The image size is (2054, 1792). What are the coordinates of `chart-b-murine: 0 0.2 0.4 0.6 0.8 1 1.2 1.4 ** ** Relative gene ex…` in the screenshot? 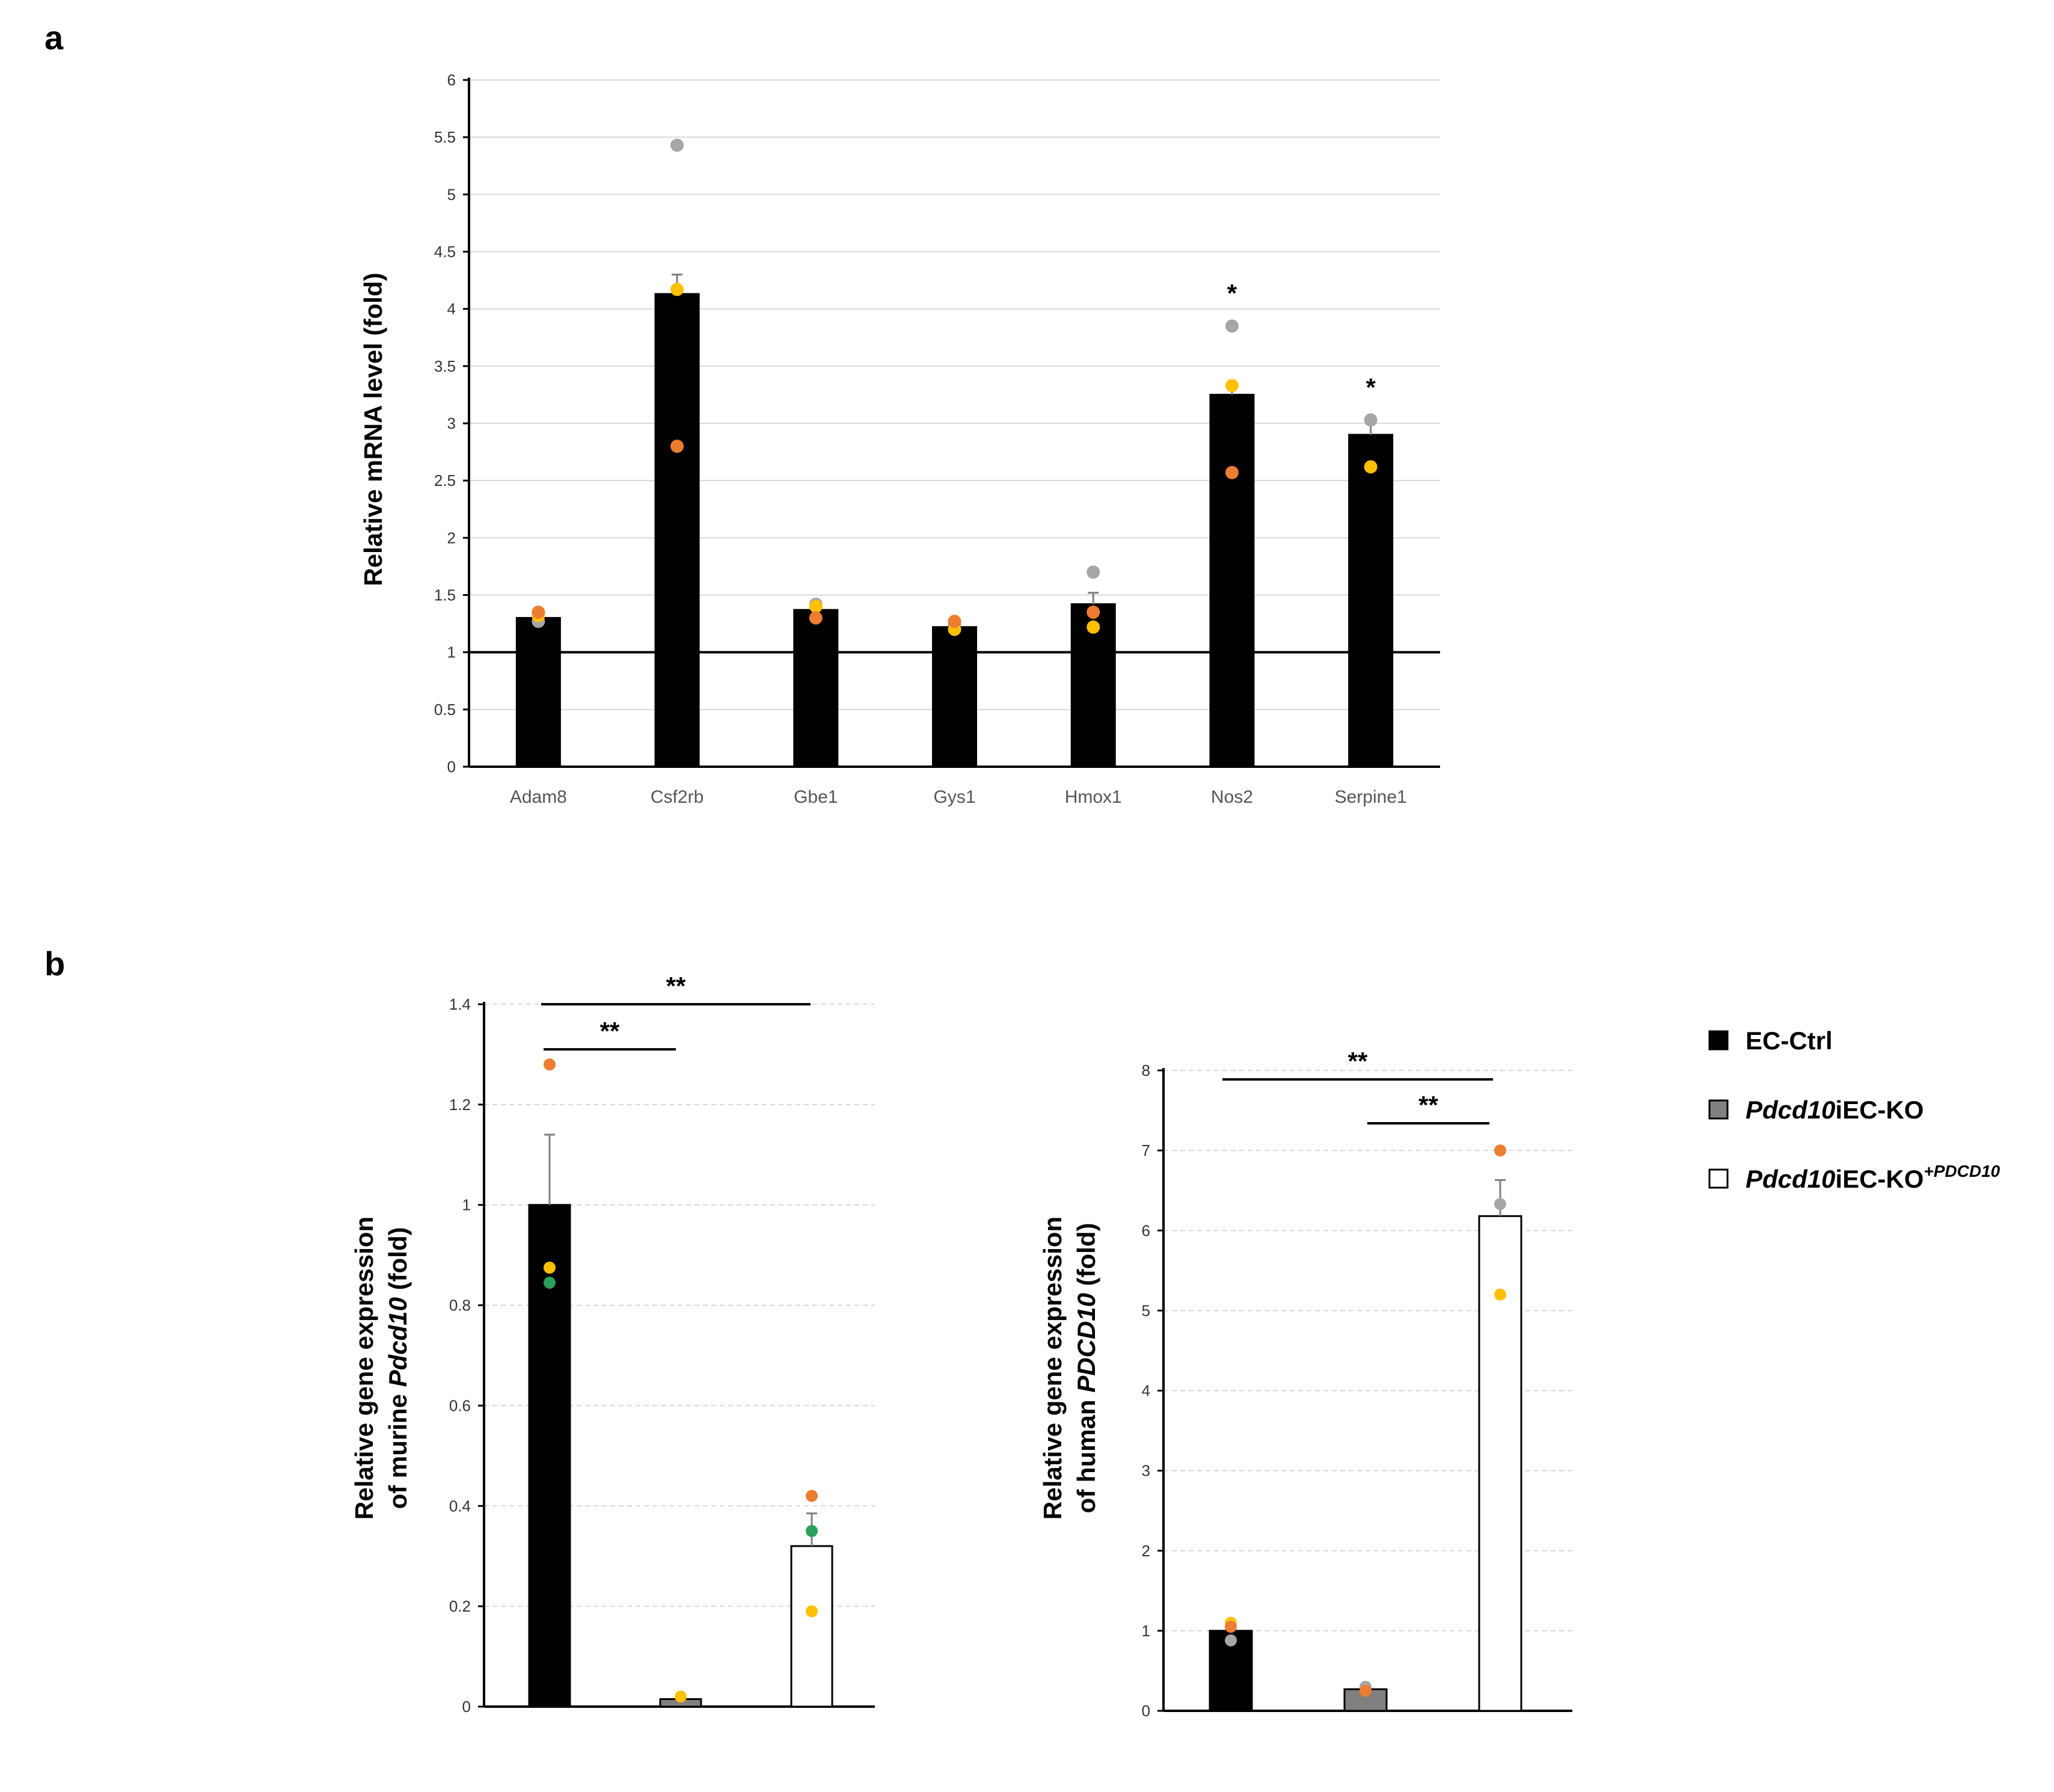 It's located at (612, 1344).